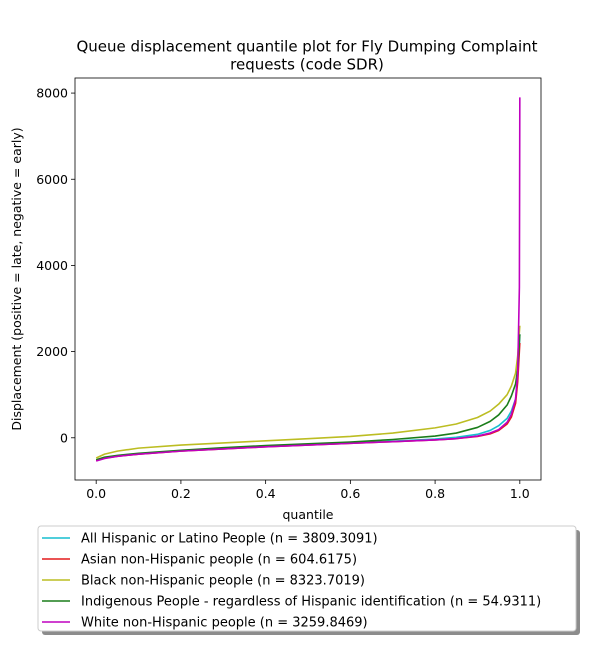 Image resolution: width=600 pixels, height=650 pixels. What do you see at coordinates (435, 493) in the screenshot?
I see `x-tick-label: 0.8` at bounding box center [435, 493].